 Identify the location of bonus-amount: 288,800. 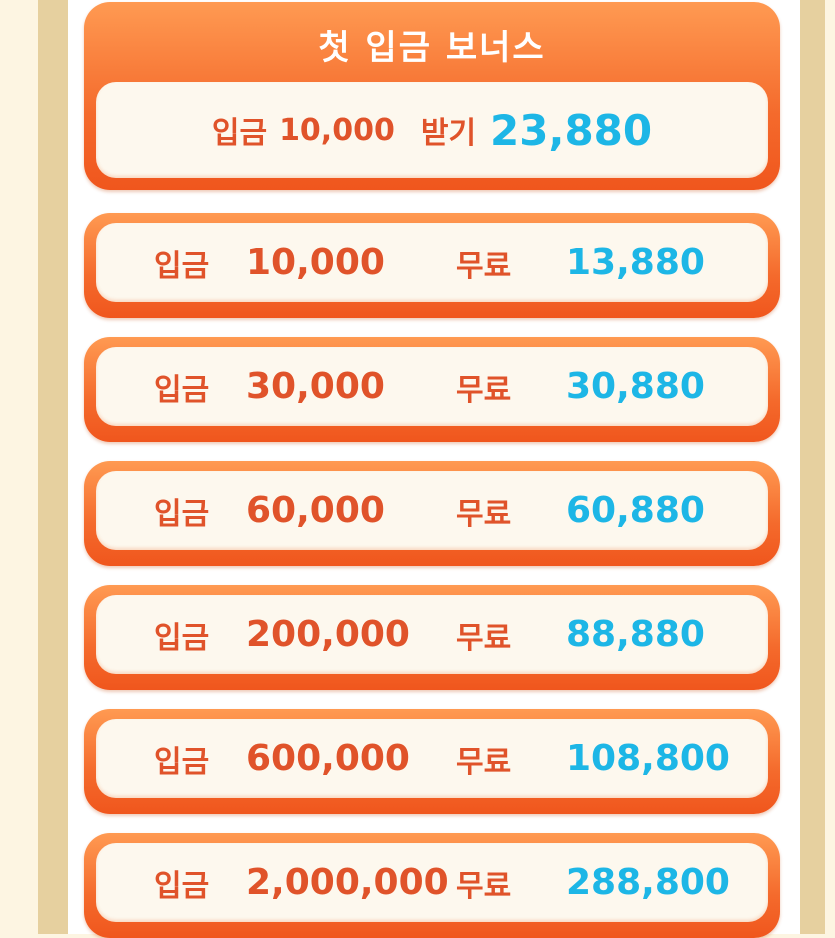
(648, 882).